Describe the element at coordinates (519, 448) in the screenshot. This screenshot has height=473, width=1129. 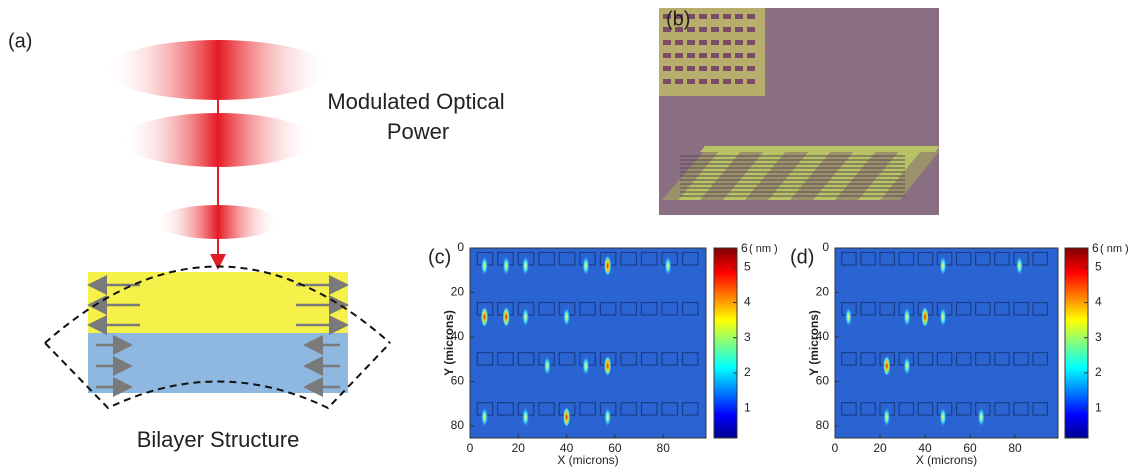
I see `x-tick-label: 20` at that location.